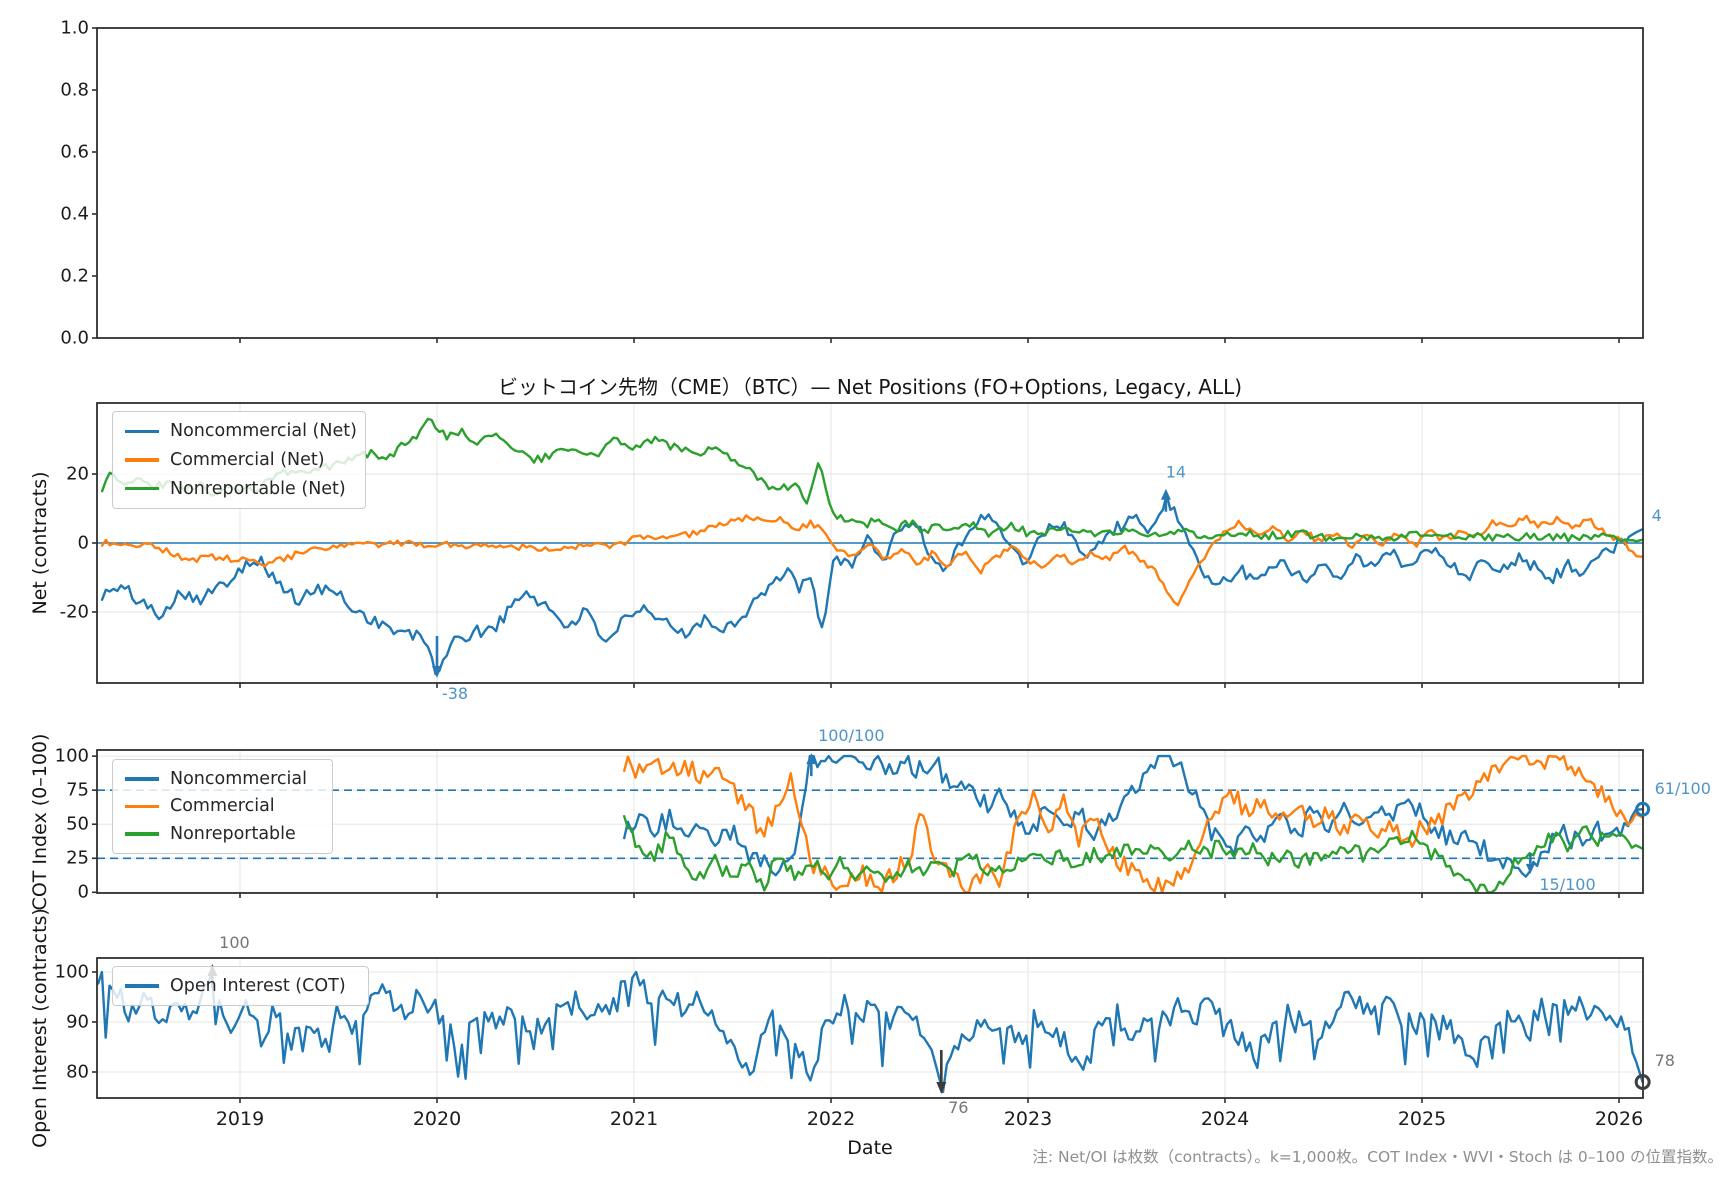 Image resolution: width=1728 pixels, height=1180 pixels. I want to click on legend-item: Nonreportable, so click(222, 834).